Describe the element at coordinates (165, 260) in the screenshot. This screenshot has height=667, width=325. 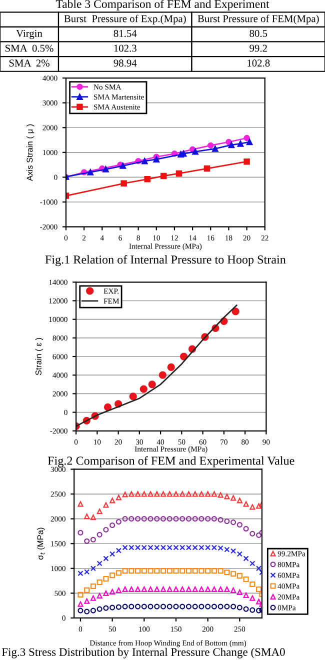
I see `text: Fig.1 Relation of Internal Pressure to Hoop Strain` at that location.